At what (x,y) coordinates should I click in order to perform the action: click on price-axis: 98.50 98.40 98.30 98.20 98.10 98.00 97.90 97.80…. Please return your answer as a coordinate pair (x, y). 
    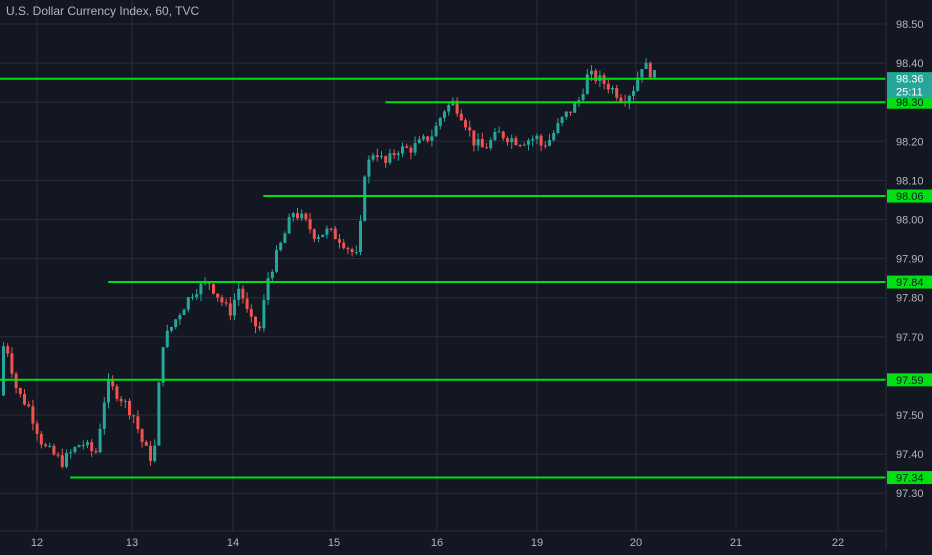
    Looking at the image, I should click on (910, 259).